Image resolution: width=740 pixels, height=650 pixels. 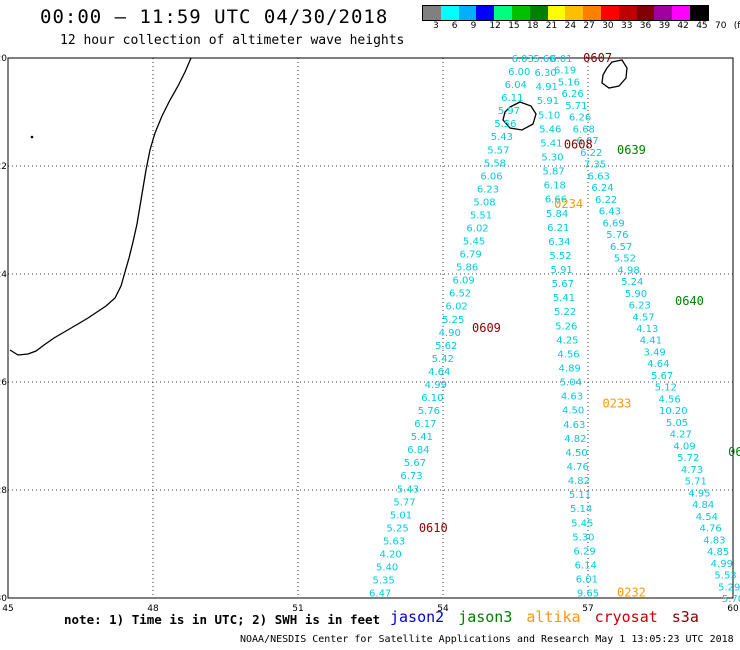 I want to click on wave-height-value: 6.57, so click(x=621, y=247).